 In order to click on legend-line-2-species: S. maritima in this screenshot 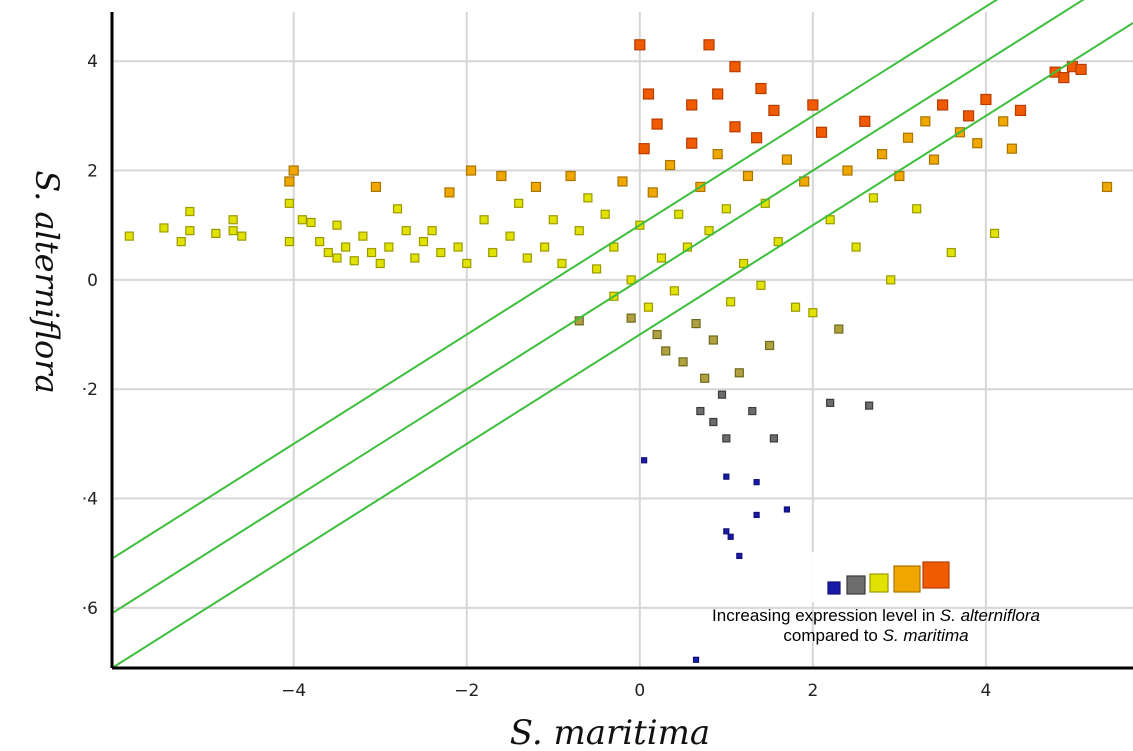, I will do `click(926, 635)`.